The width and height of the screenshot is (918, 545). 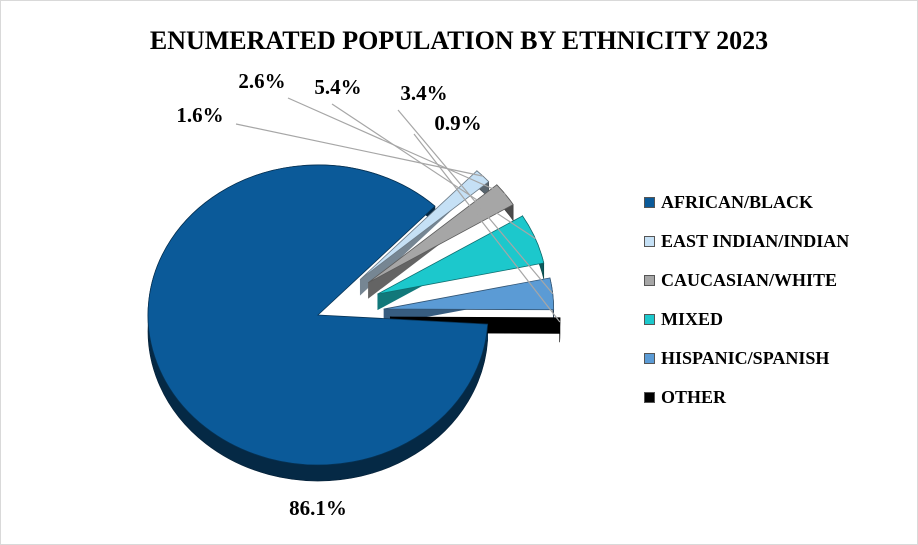 I want to click on data-label: 1.6%, so click(x=199, y=115).